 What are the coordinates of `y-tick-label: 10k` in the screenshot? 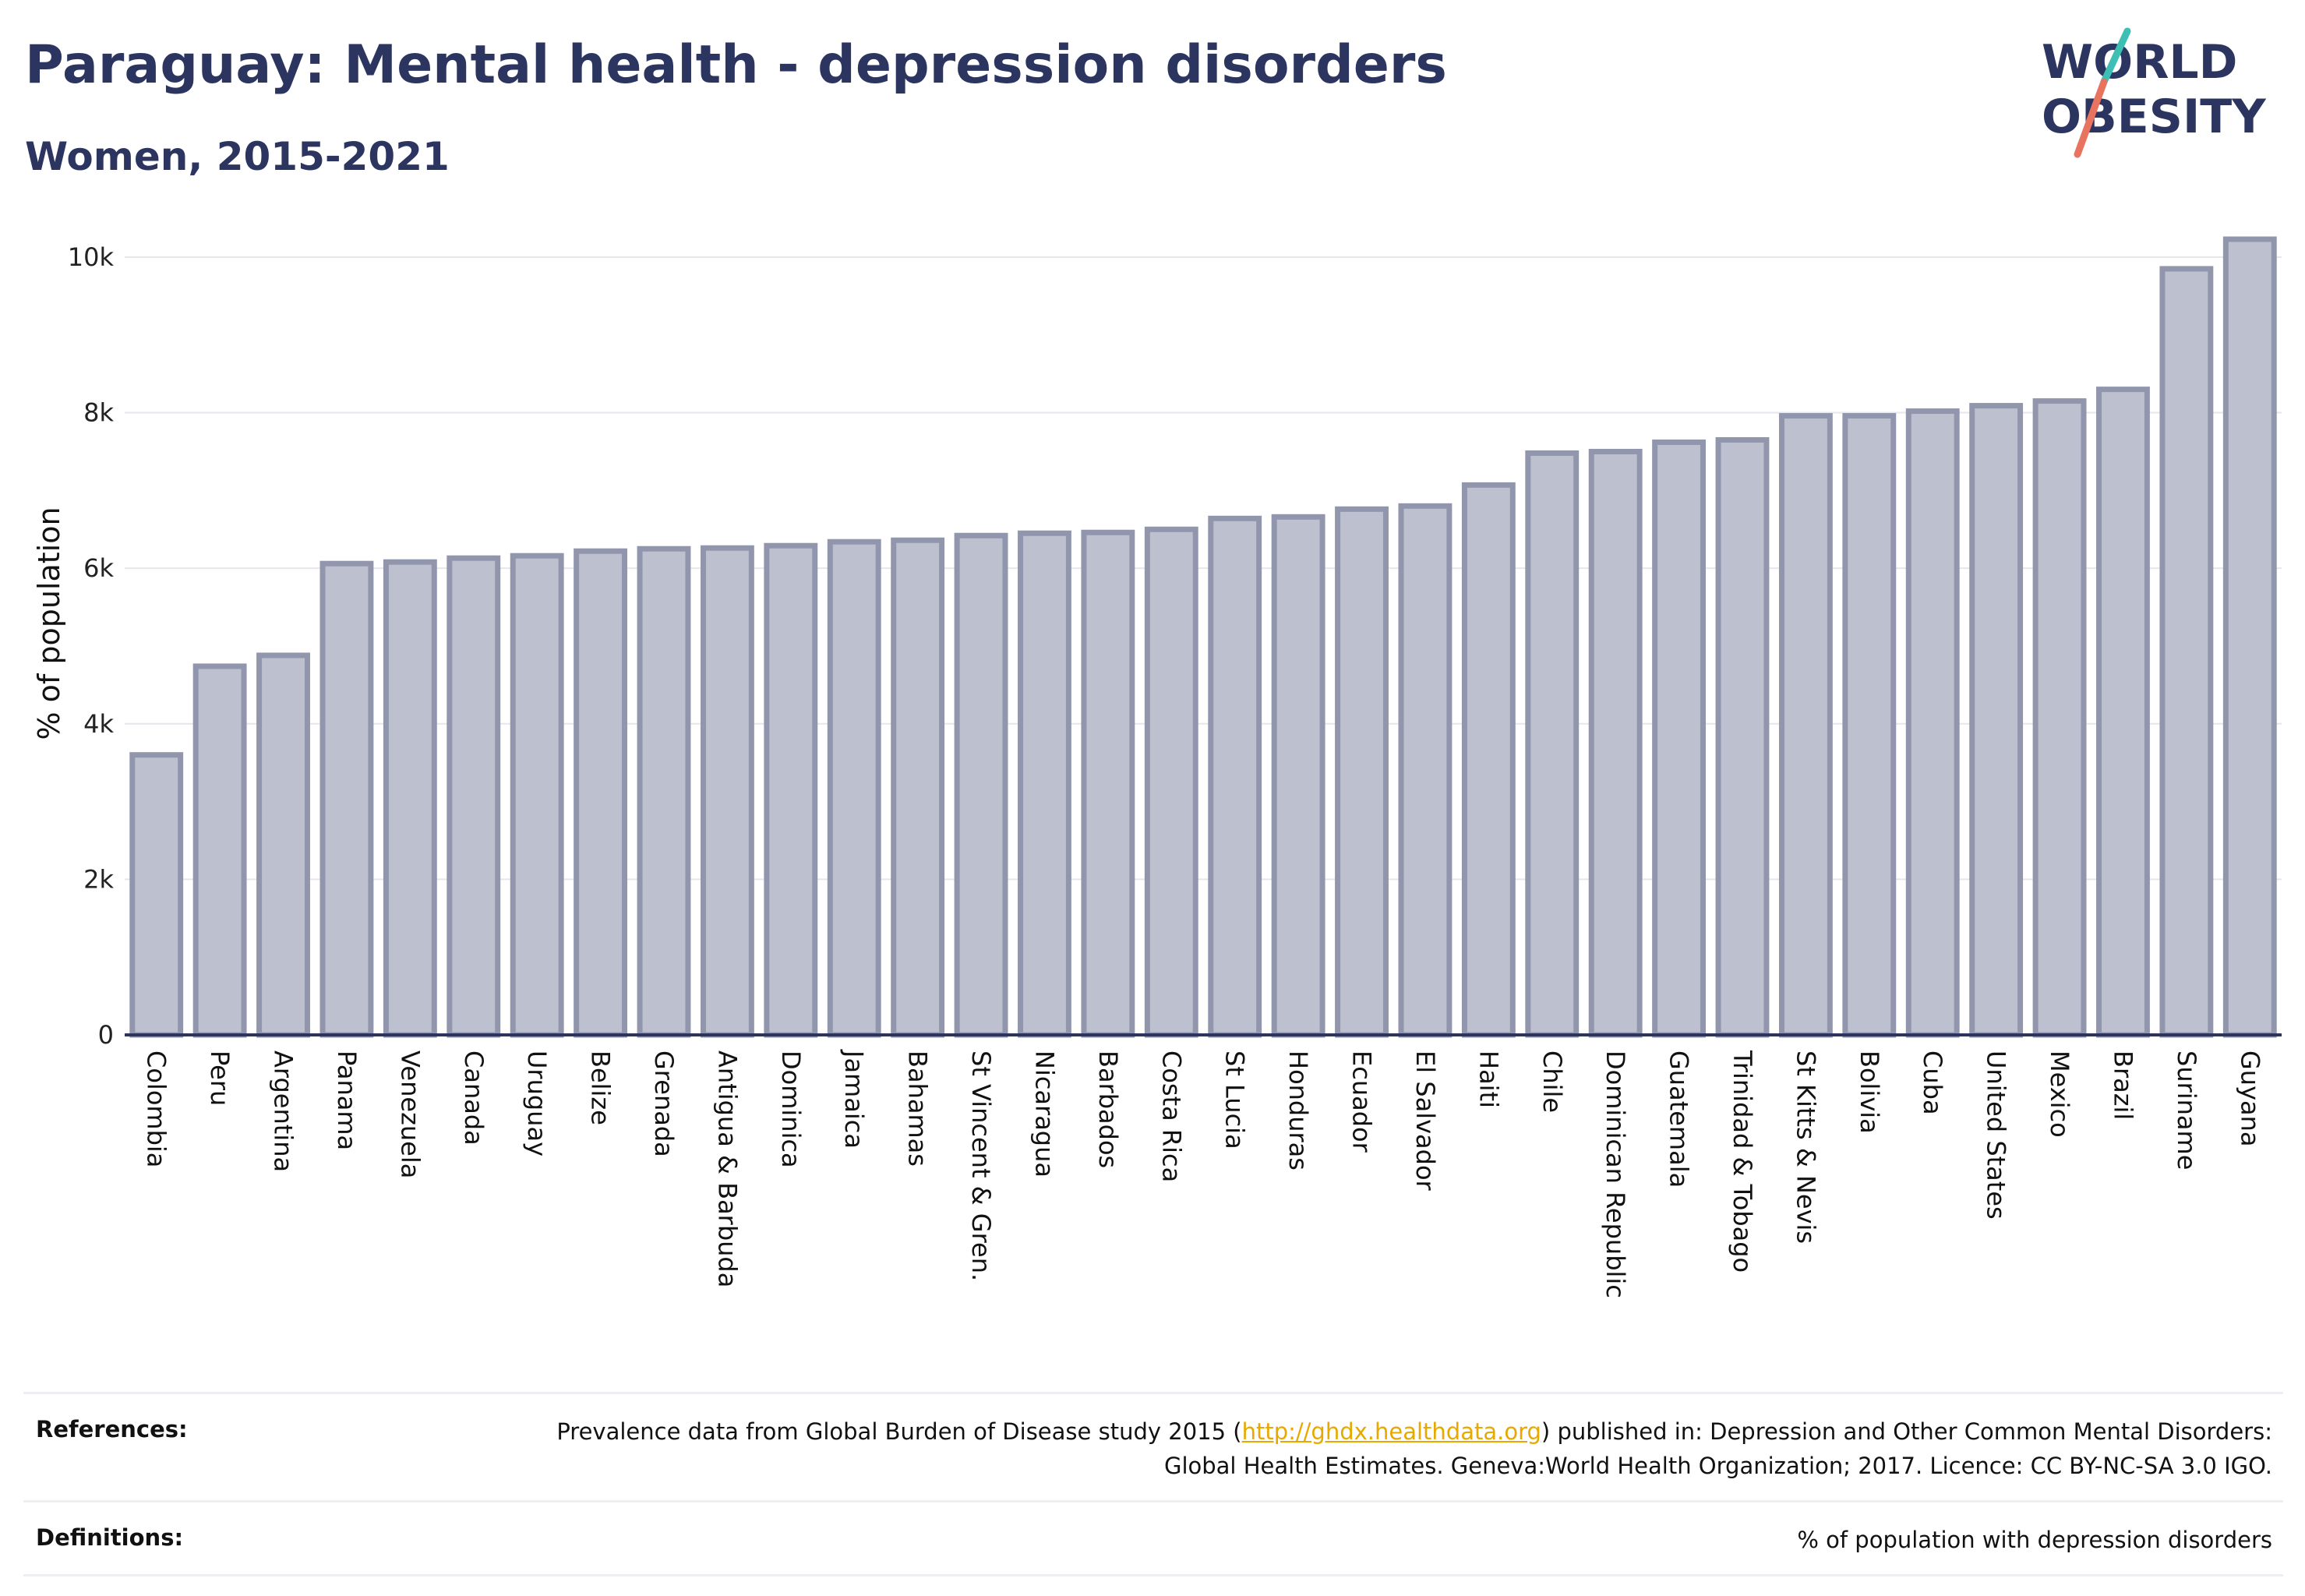 It's located at (91, 257).